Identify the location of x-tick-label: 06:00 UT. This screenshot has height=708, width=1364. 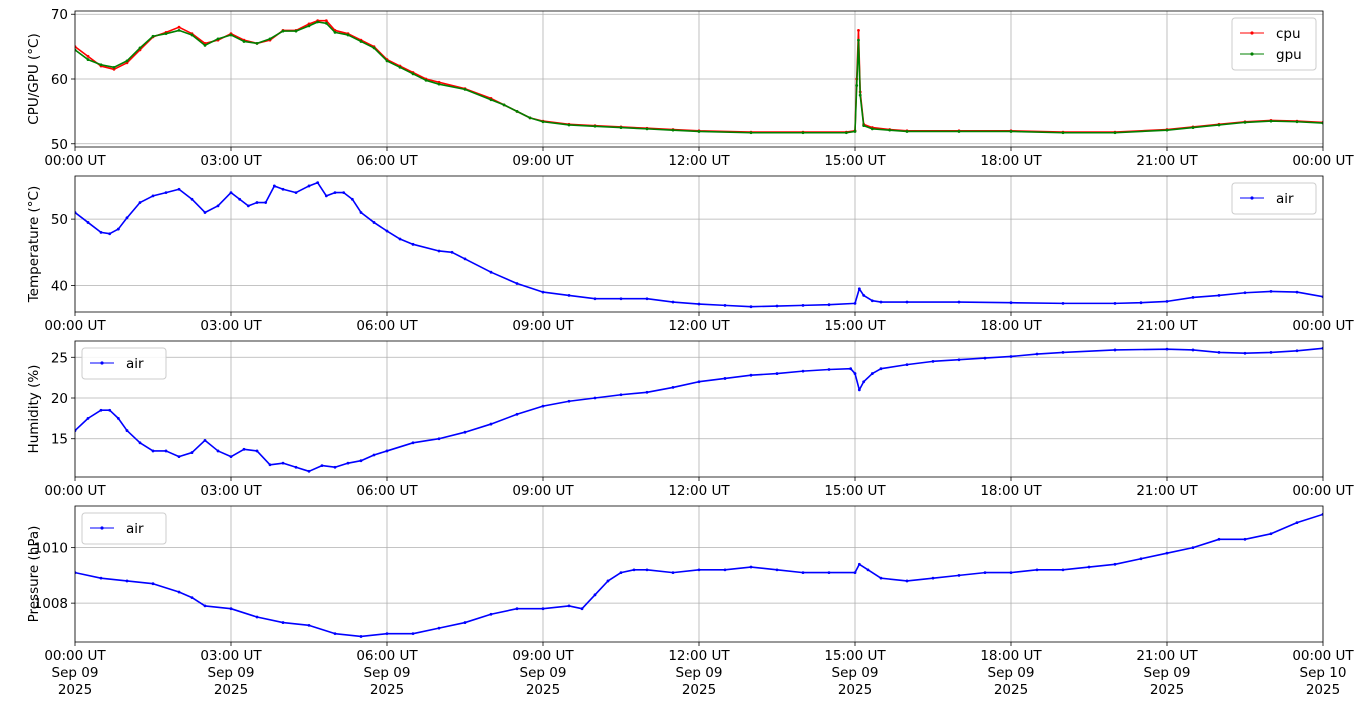
(387, 161).